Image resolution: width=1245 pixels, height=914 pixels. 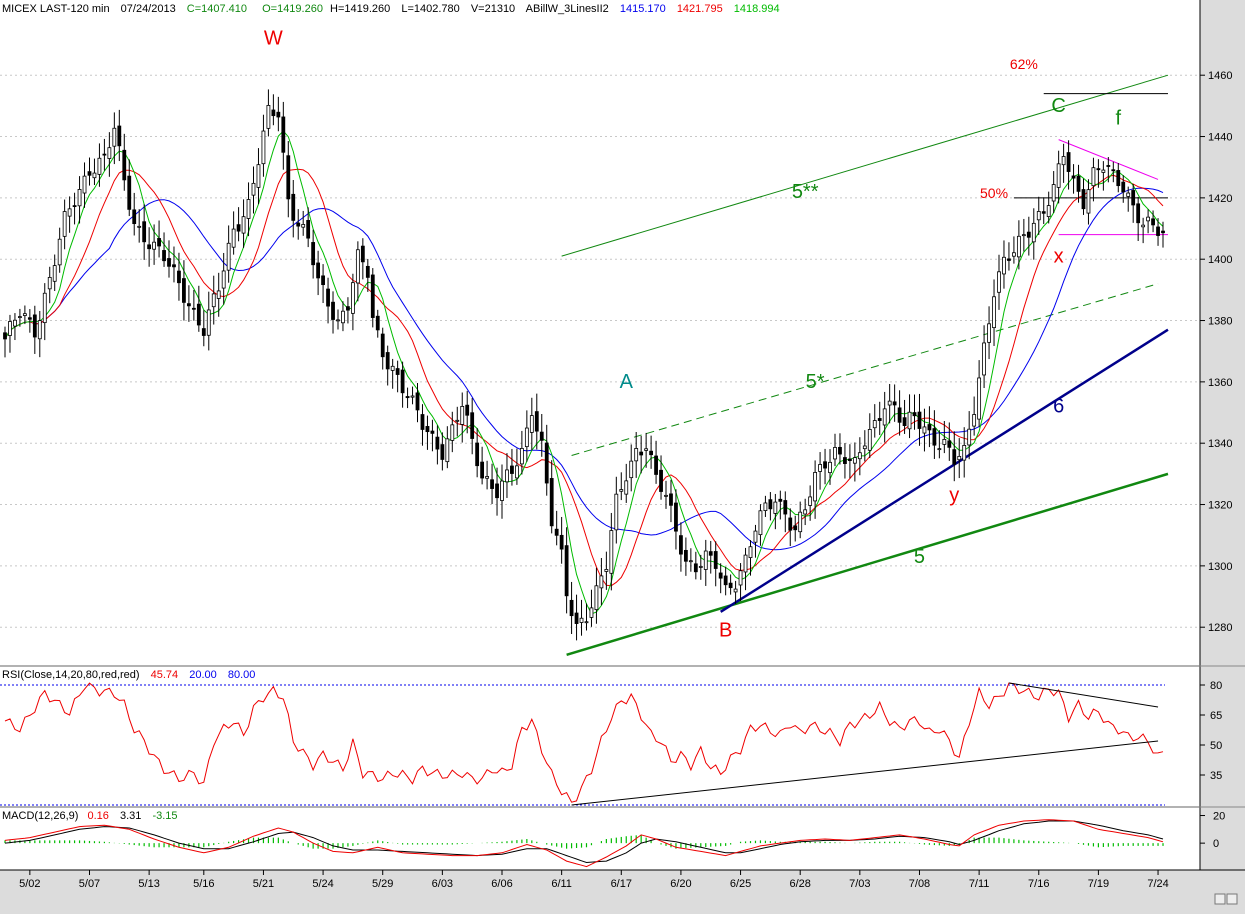 What do you see at coordinates (1083, 695) in the screenshot?
I see `rsi-trendline` at bounding box center [1083, 695].